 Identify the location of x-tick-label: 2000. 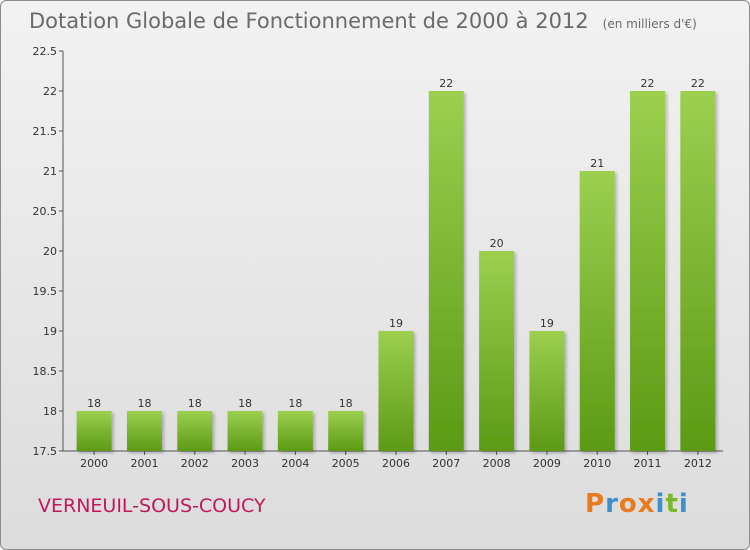
(94, 463).